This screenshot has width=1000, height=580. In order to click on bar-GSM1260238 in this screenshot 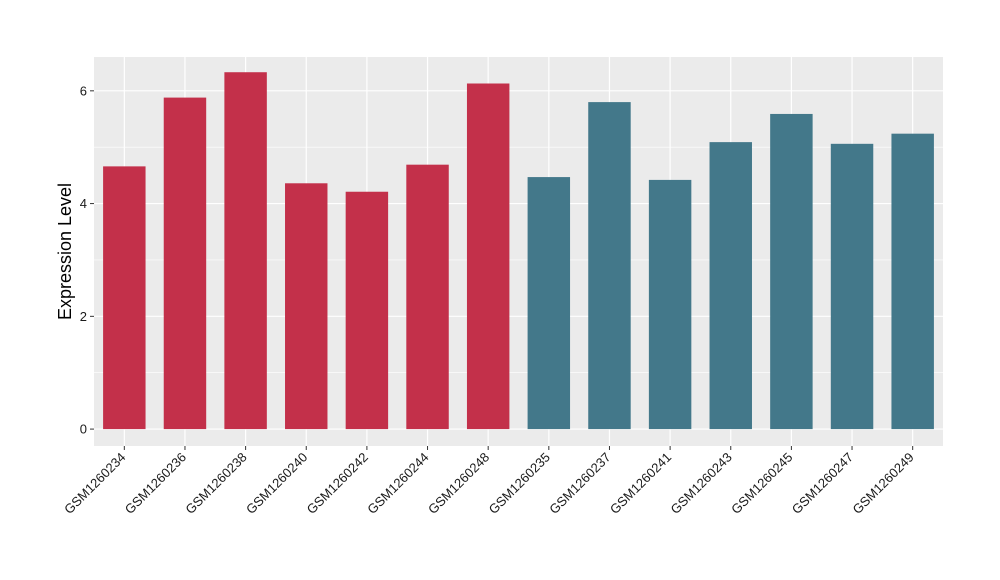, I will do `click(245, 251)`.